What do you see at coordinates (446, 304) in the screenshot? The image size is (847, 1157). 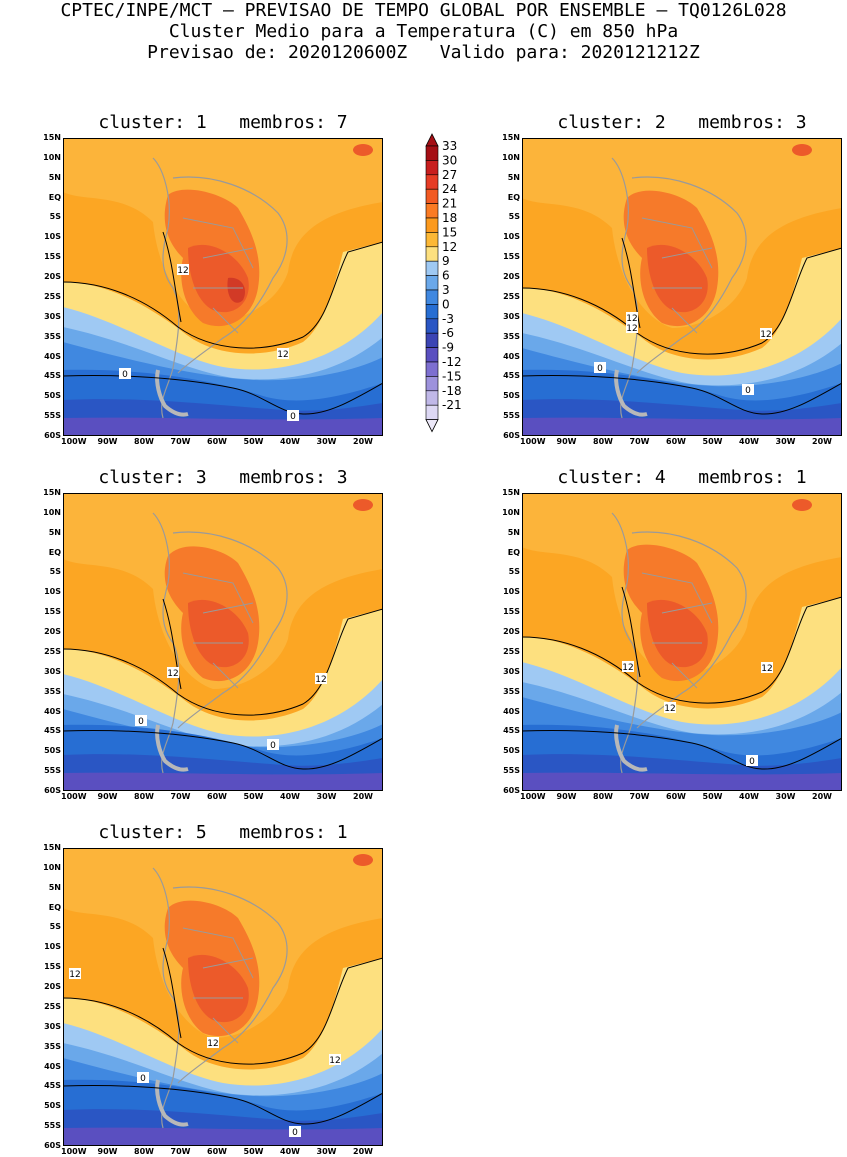 I see `colorbar-label: 0` at bounding box center [446, 304].